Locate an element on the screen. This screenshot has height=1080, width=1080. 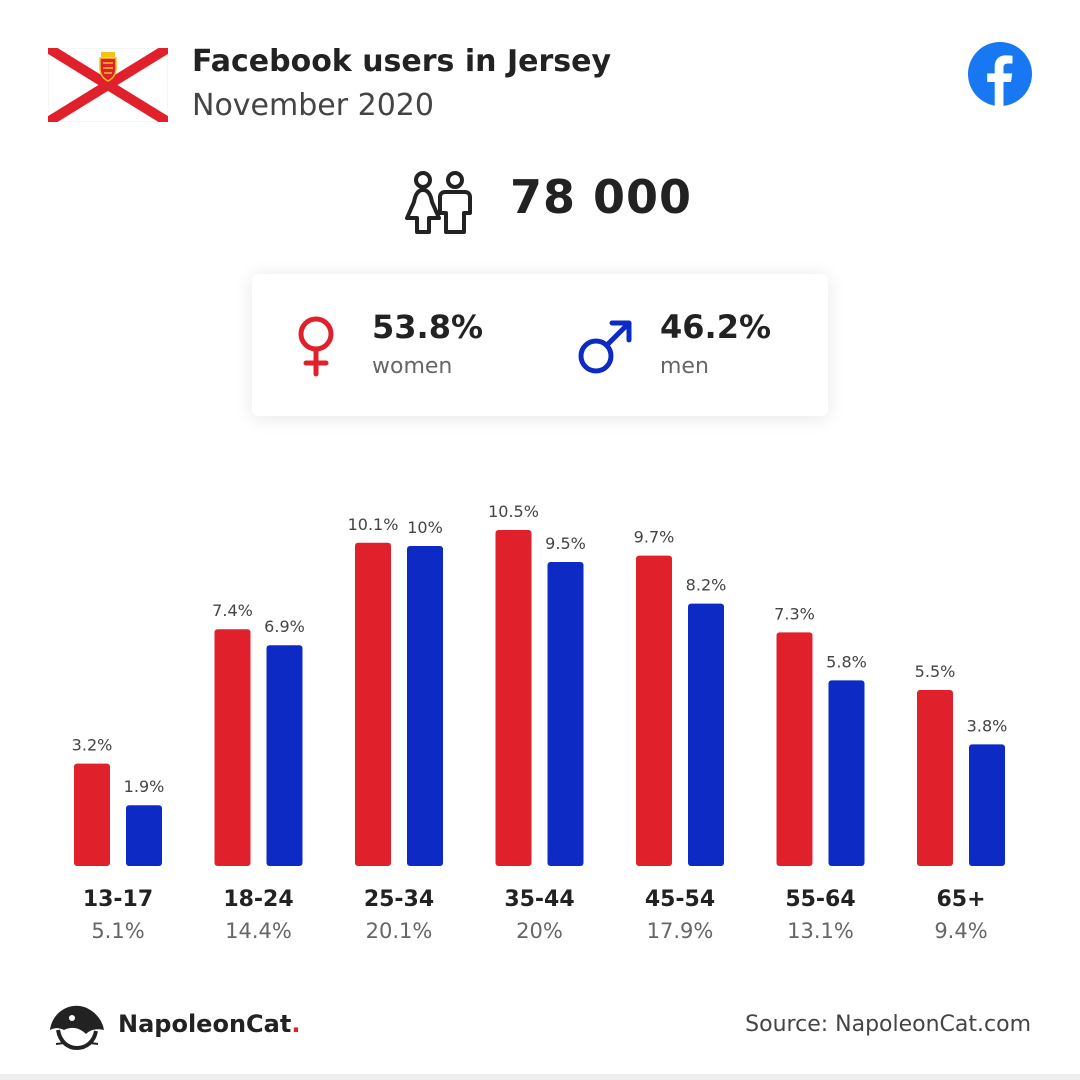
bar-label-men-18-24: 6.9% is located at coordinates (284, 626).